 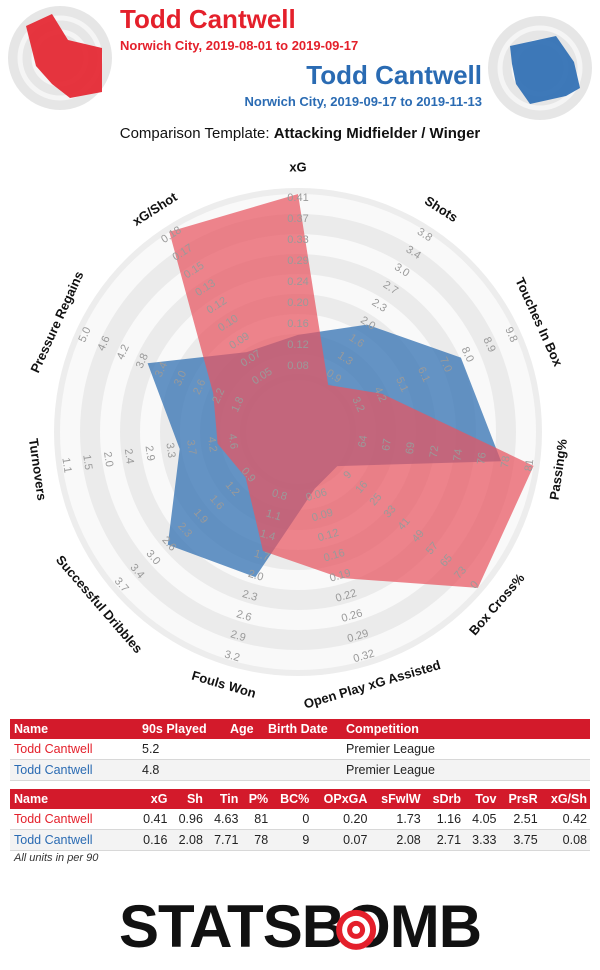 I want to click on col-header: sDrb, so click(x=444, y=799).